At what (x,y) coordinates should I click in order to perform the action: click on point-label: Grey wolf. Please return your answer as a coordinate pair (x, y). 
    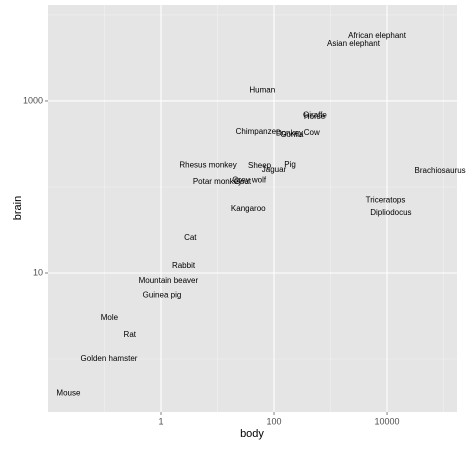
    Looking at the image, I should click on (249, 179).